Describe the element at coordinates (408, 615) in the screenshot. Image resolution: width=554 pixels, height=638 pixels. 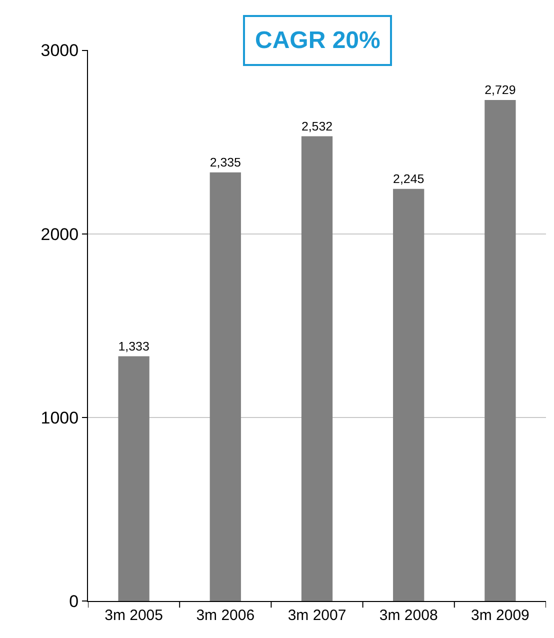
I see `x-tick-label: 3m 2008` at that location.